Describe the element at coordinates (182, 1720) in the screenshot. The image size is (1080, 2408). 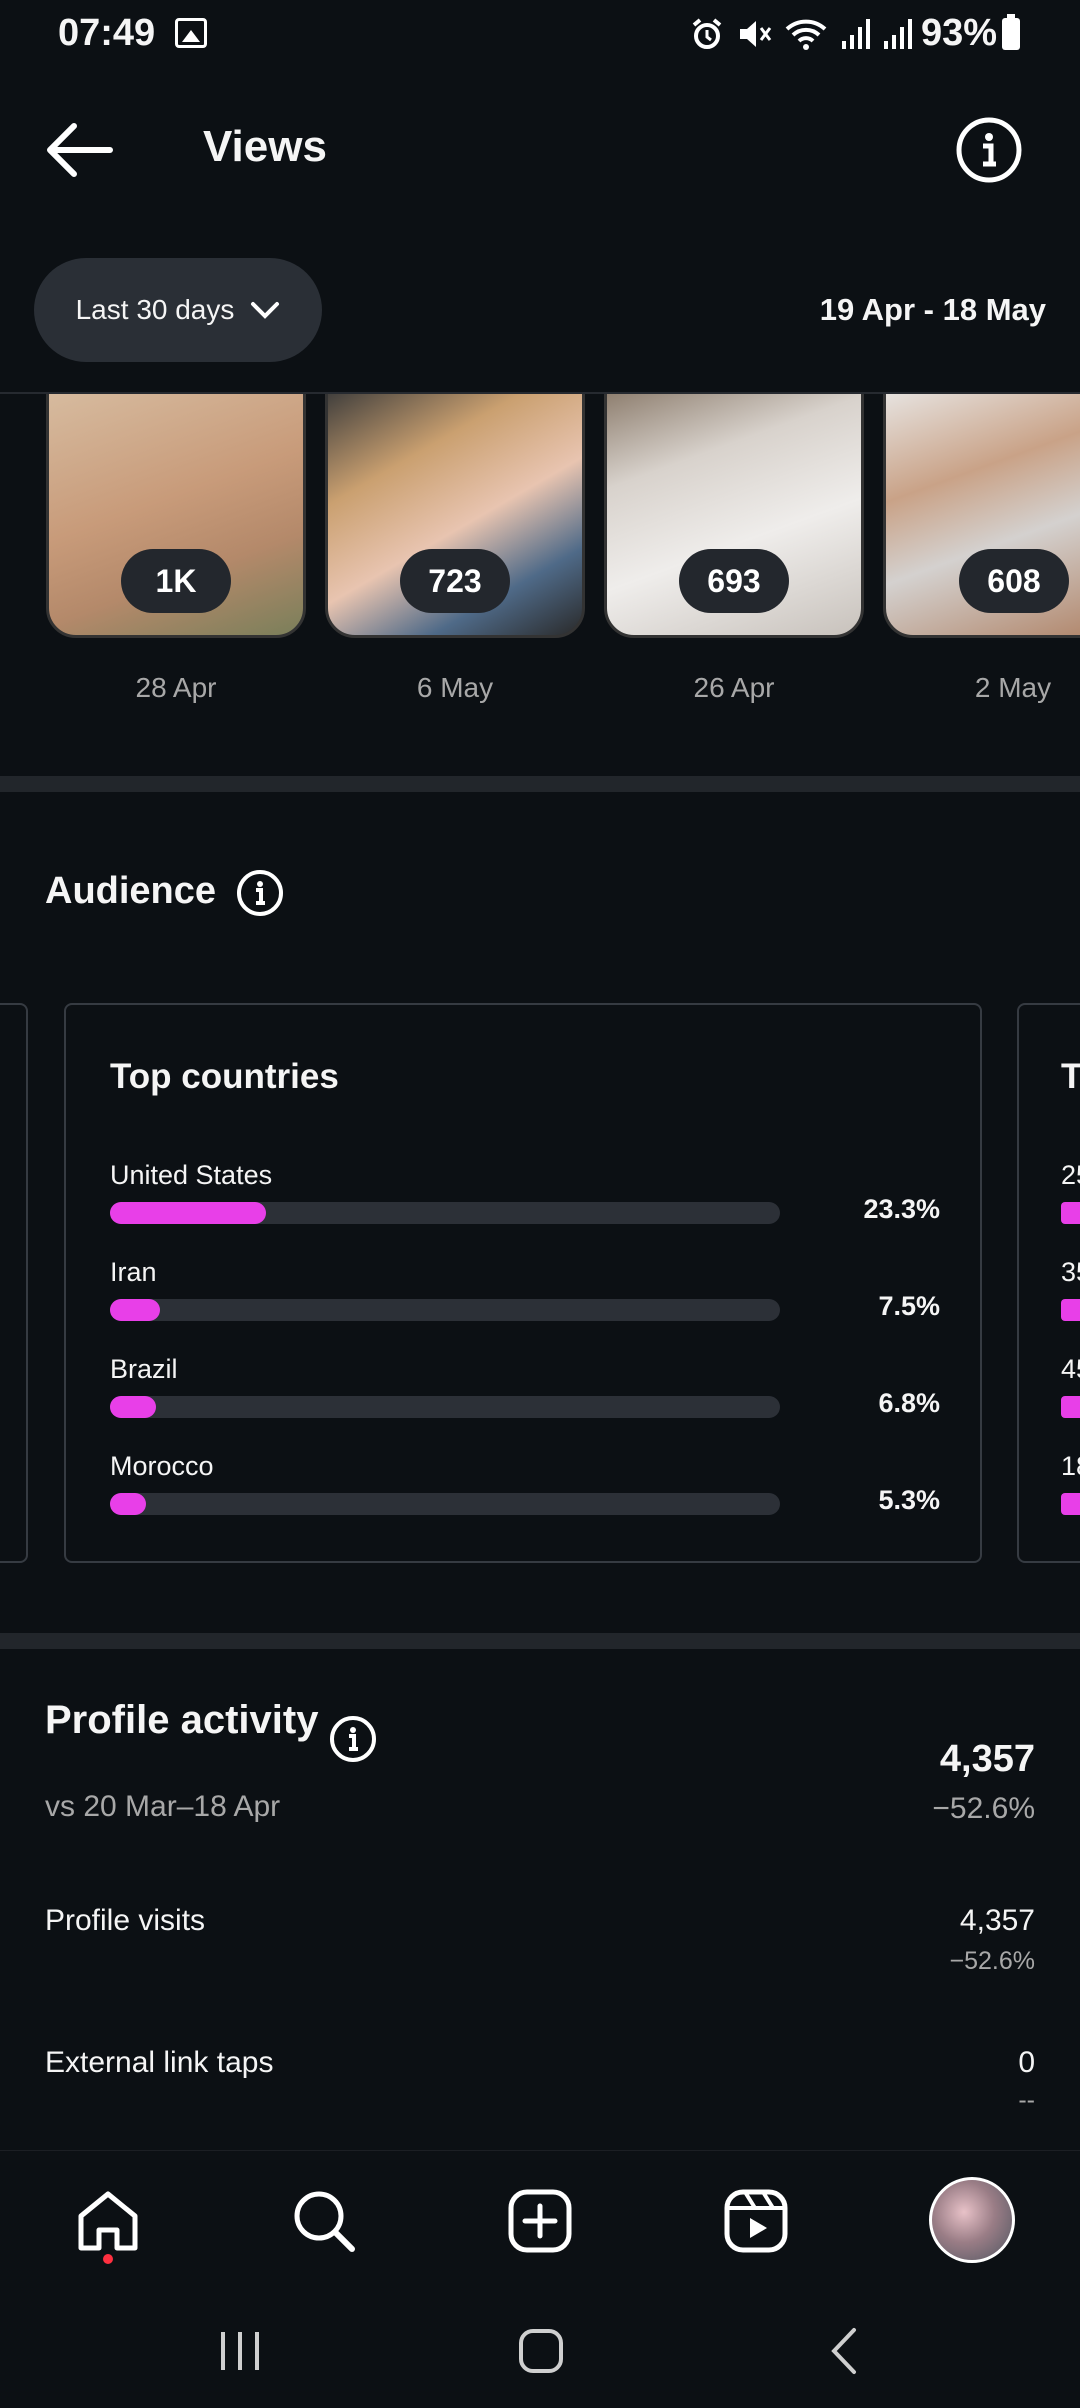
I see `profile-activity-title: Profile activity` at that location.